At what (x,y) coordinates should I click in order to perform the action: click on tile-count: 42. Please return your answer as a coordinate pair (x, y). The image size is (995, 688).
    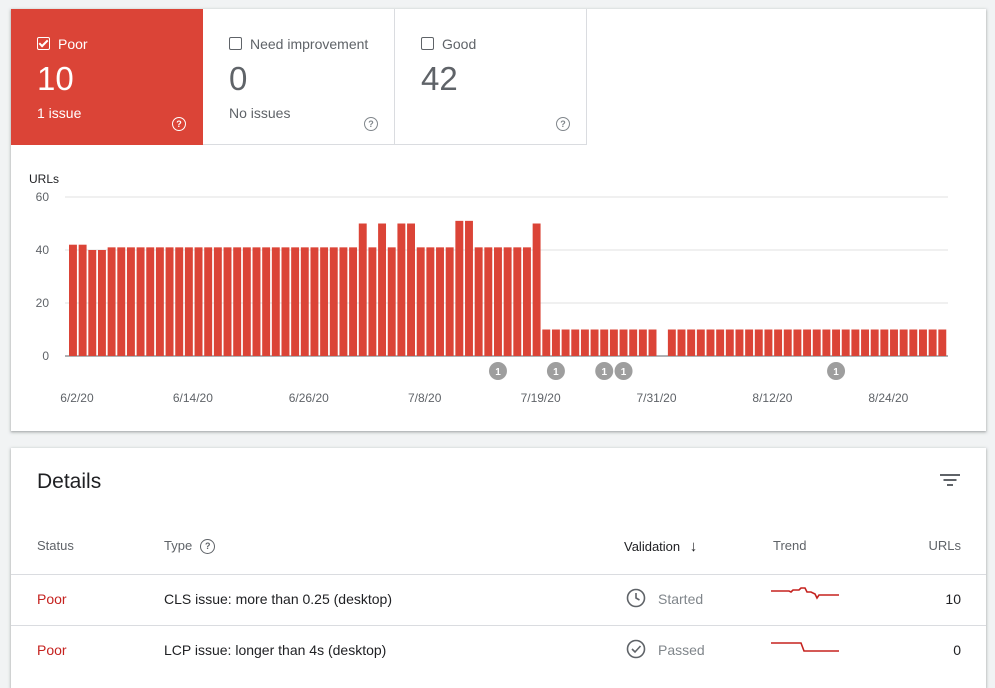
    Looking at the image, I should click on (439, 78).